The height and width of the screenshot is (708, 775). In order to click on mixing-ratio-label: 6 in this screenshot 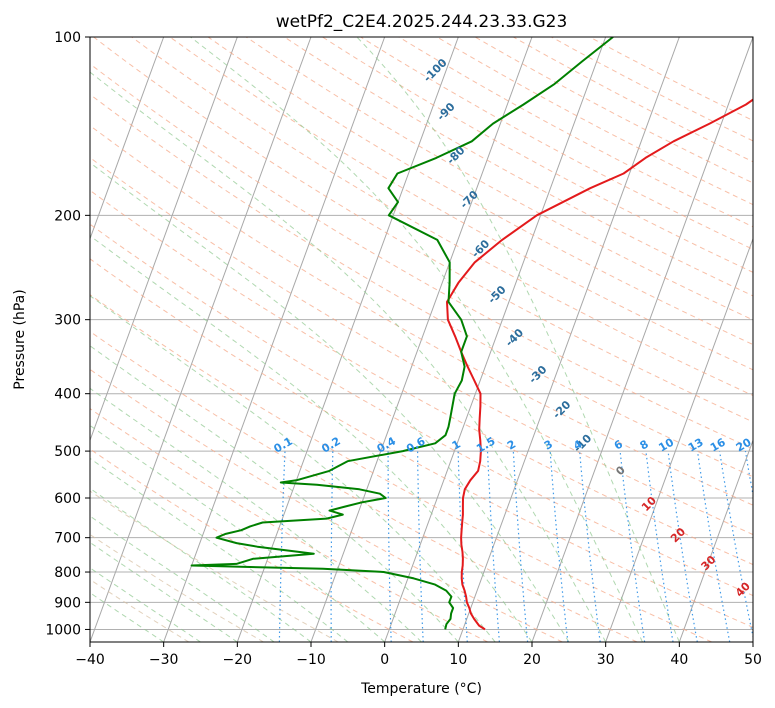, I will do `click(618, 444)`.